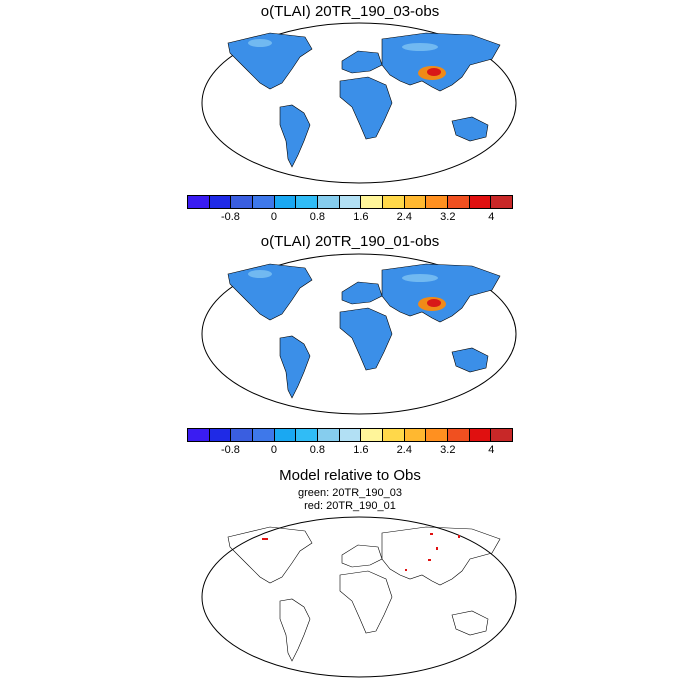 This screenshot has height=700, width=700. Describe the element at coordinates (432, 73) in the screenshot. I see `panel1-hotspot` at that location.